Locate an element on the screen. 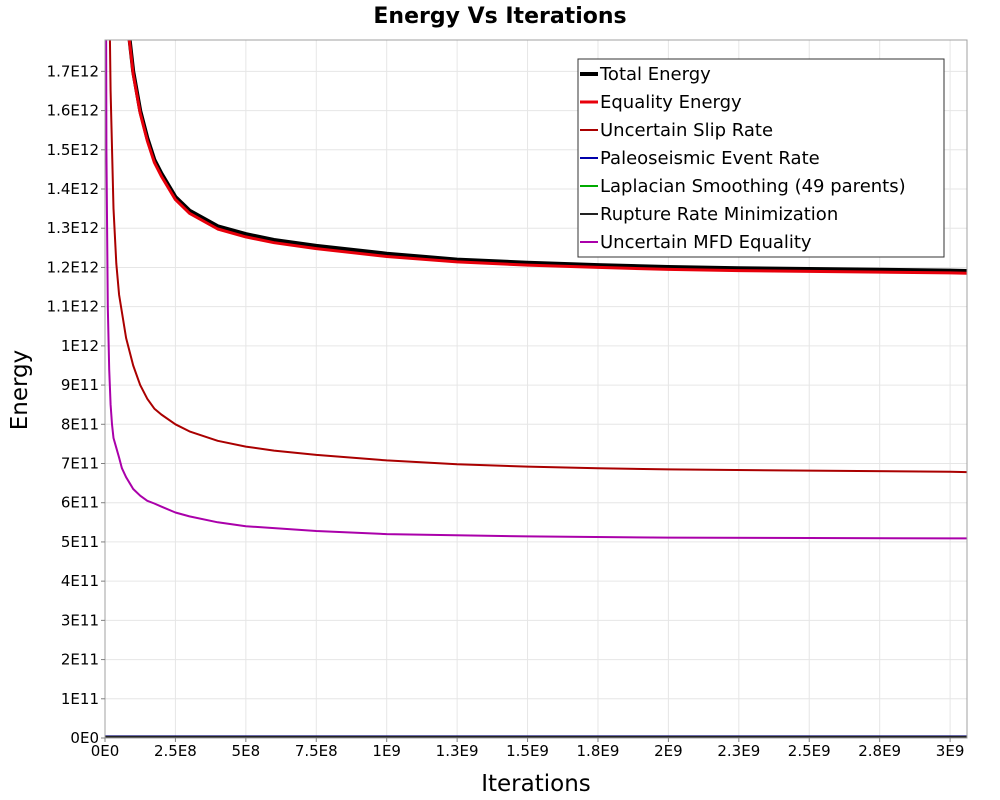  y-tick-label: 4E11 is located at coordinates (80, 581).